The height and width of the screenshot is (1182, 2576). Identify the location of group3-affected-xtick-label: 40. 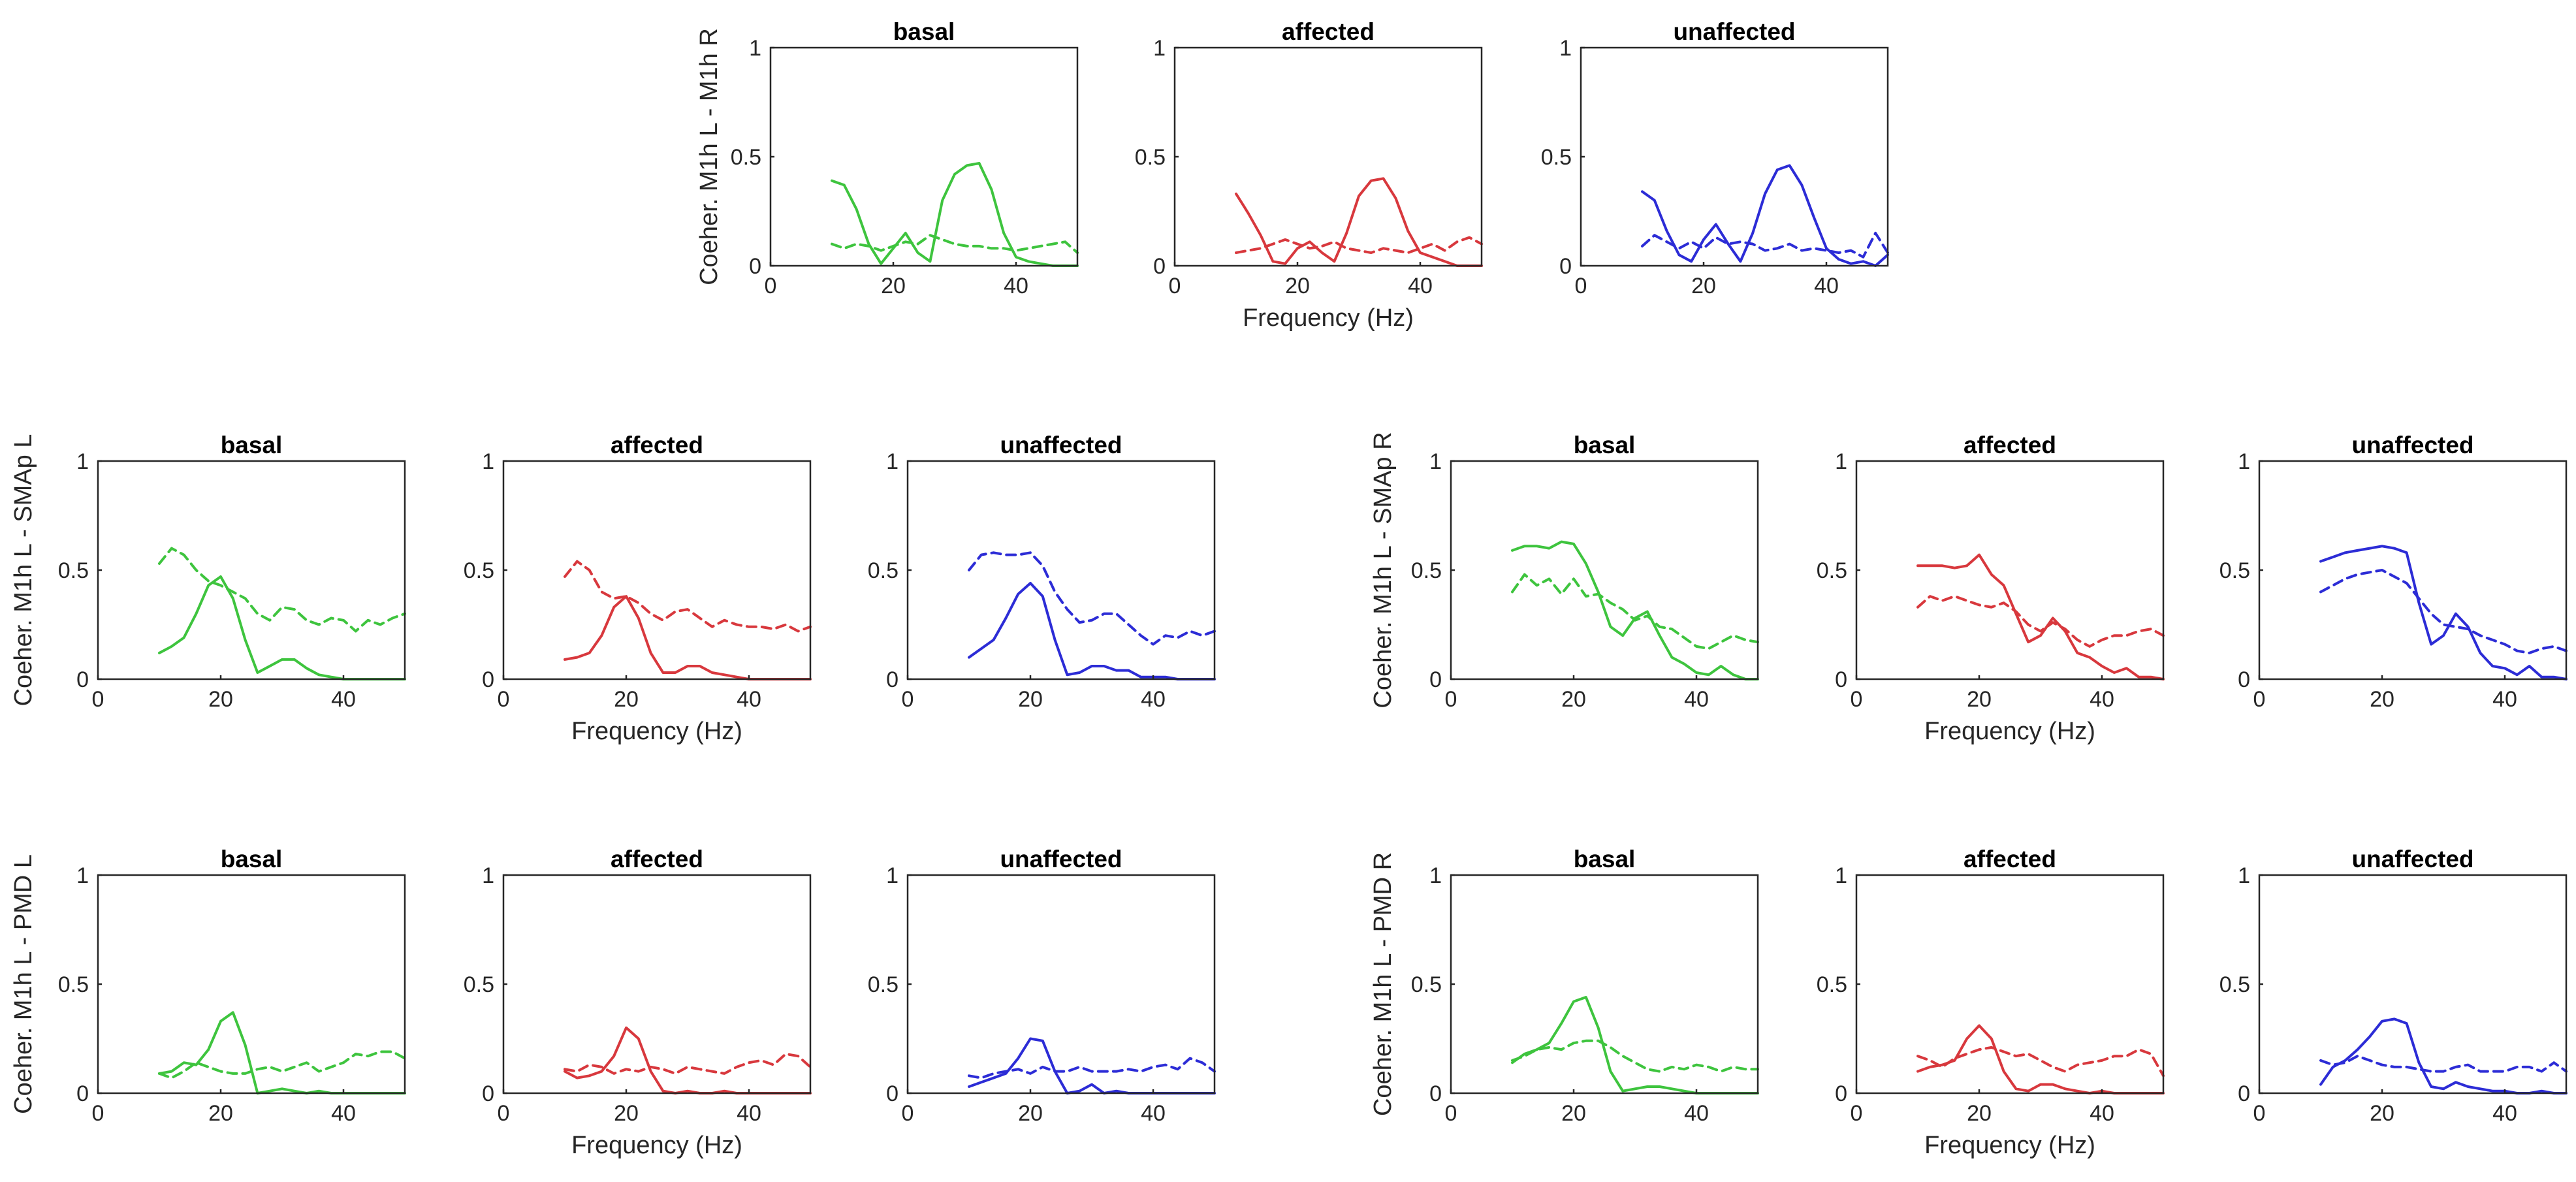
(2102, 699).